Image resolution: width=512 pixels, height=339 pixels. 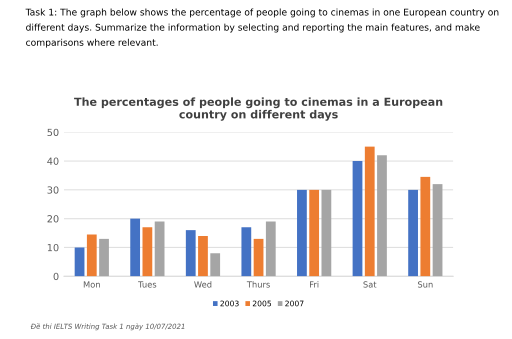 I want to click on text: Task 1: The graph below shows the percentage of people going to cinemas in one European country on different days. Summarize the information by selecting and reporting the main features, and make comparisons where relevant., so click(x=262, y=28).